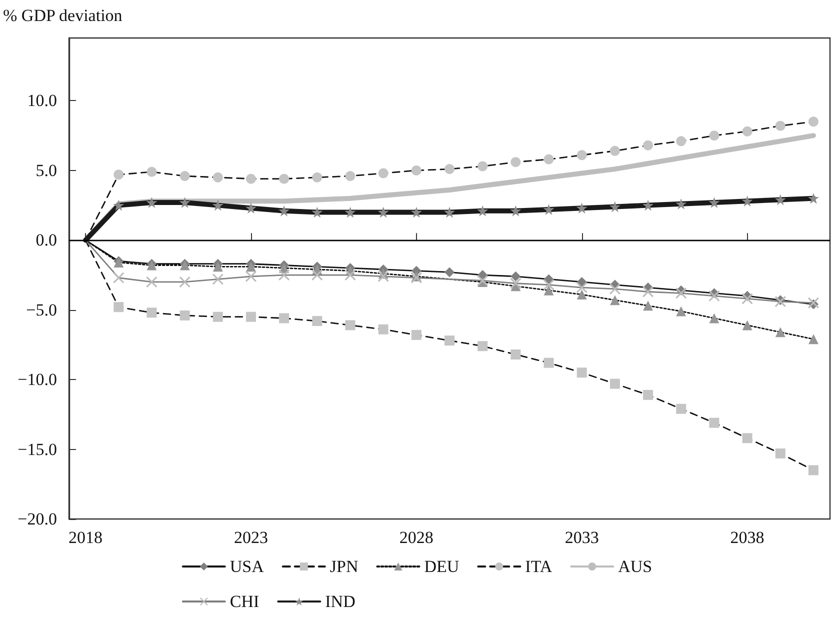  What do you see at coordinates (635, 566) in the screenshot?
I see `legend-label: AUS` at bounding box center [635, 566].